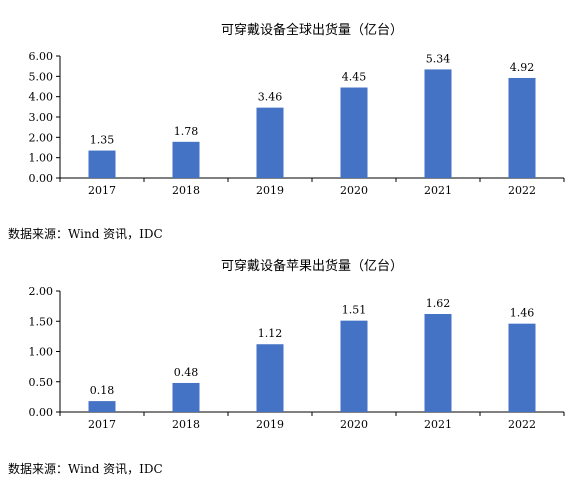 Image resolution: width=574 pixels, height=480 pixels. I want to click on y-tick-label: 6.00, so click(41, 56).